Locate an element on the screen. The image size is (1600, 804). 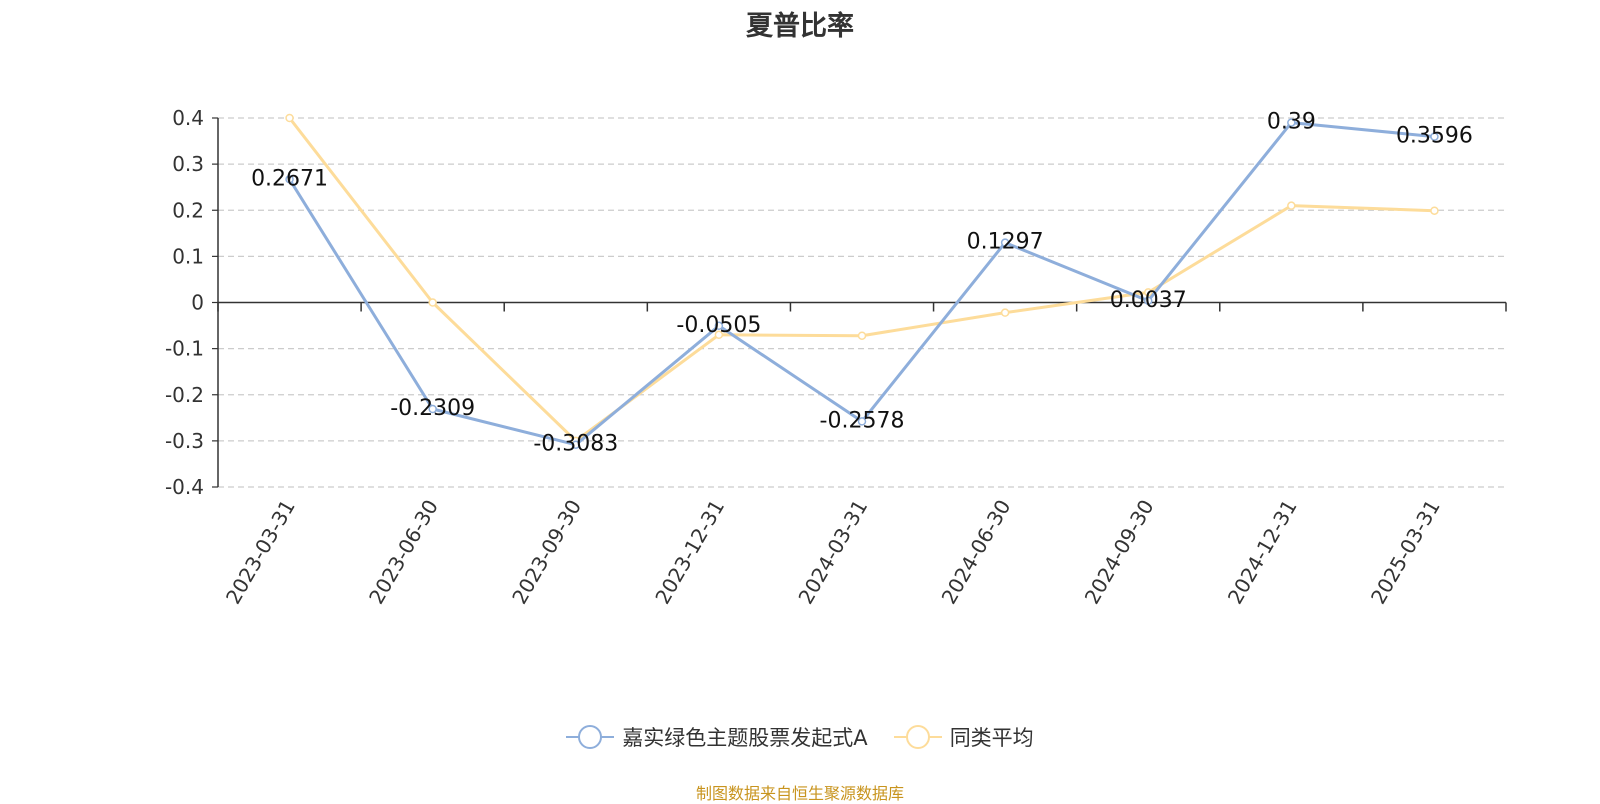
legend-swatch-peer-average is located at coordinates (917, 737).